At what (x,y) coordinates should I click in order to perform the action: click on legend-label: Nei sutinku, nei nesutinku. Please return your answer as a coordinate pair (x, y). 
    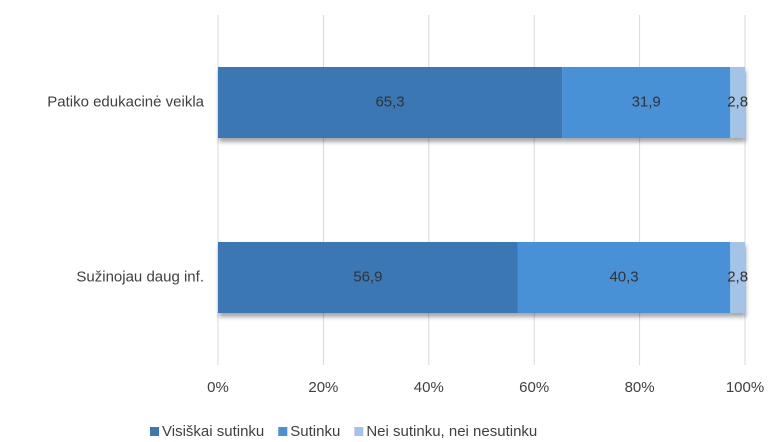
    Looking at the image, I should click on (451, 431).